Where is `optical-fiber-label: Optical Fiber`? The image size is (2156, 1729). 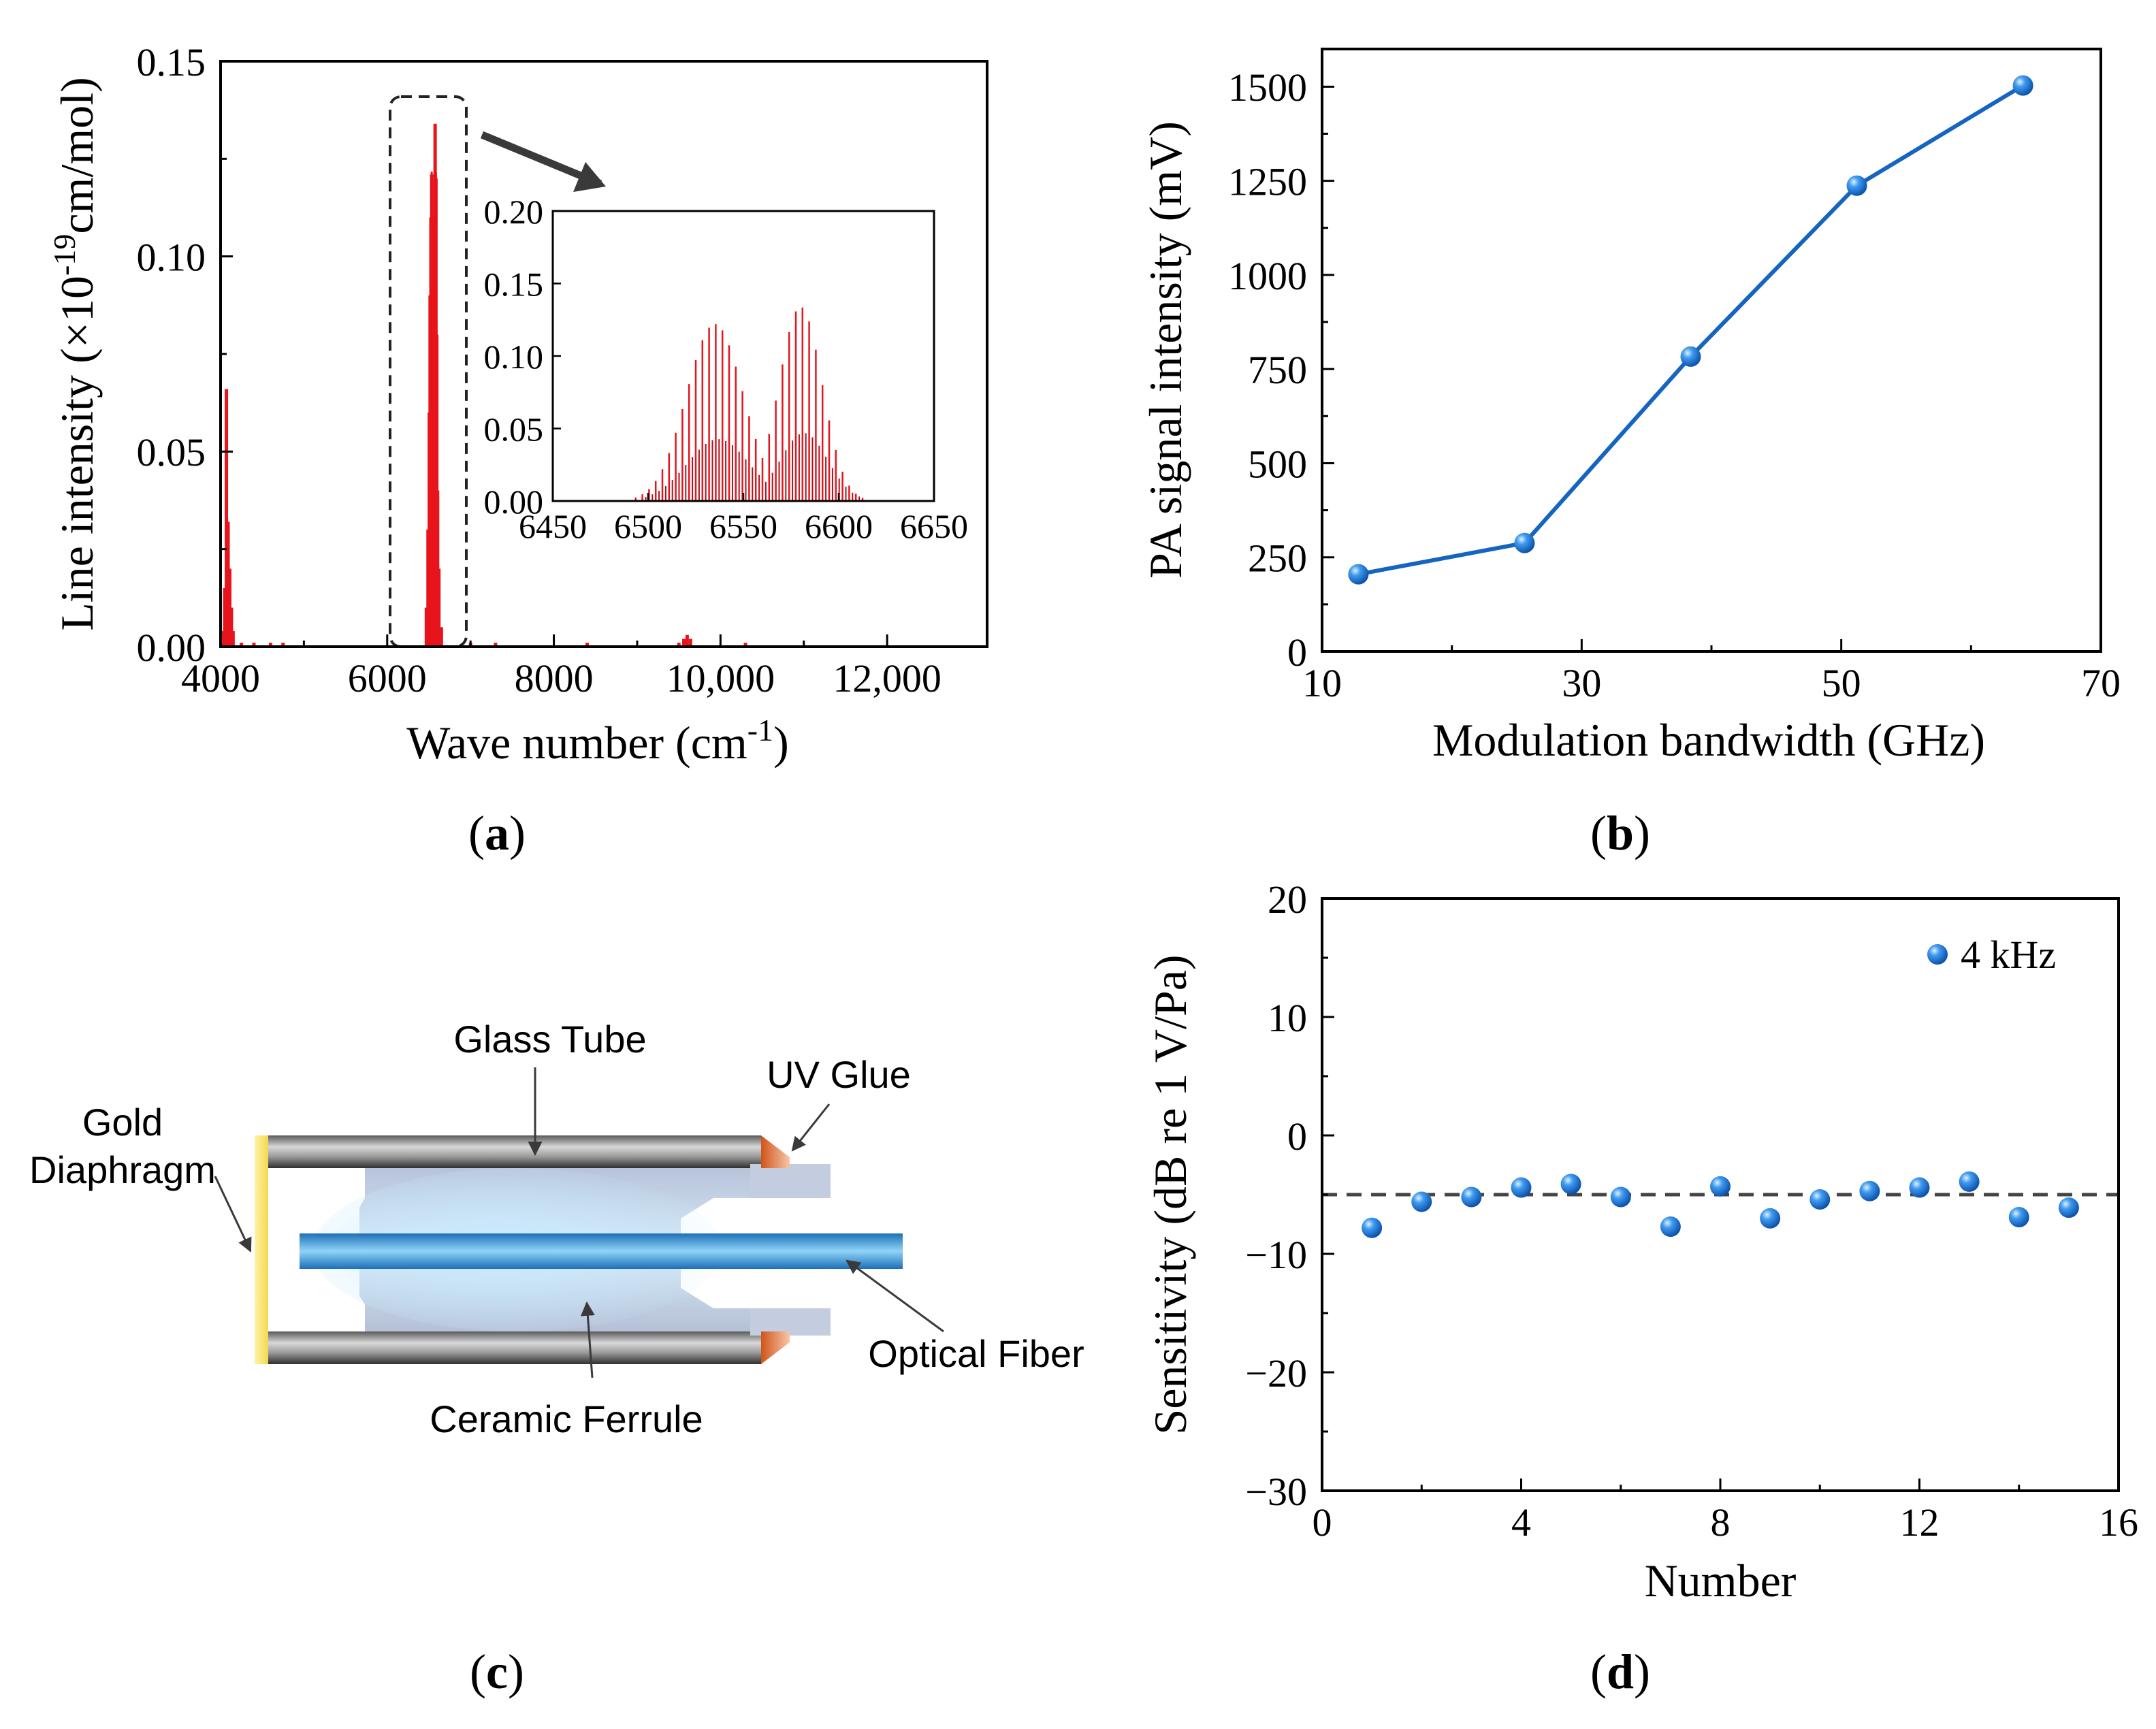
optical-fiber-label: Optical Fiber is located at coordinates (976, 1353).